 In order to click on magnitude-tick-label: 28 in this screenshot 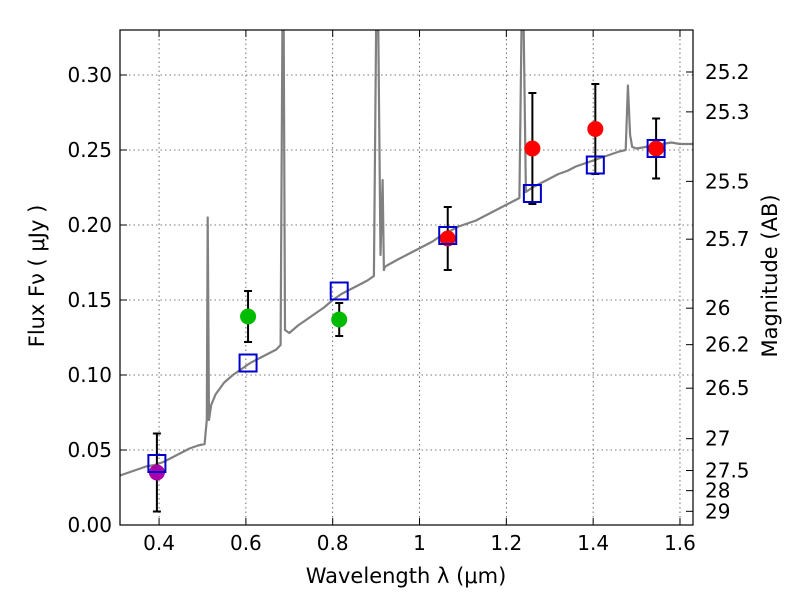, I will do `click(717, 491)`.